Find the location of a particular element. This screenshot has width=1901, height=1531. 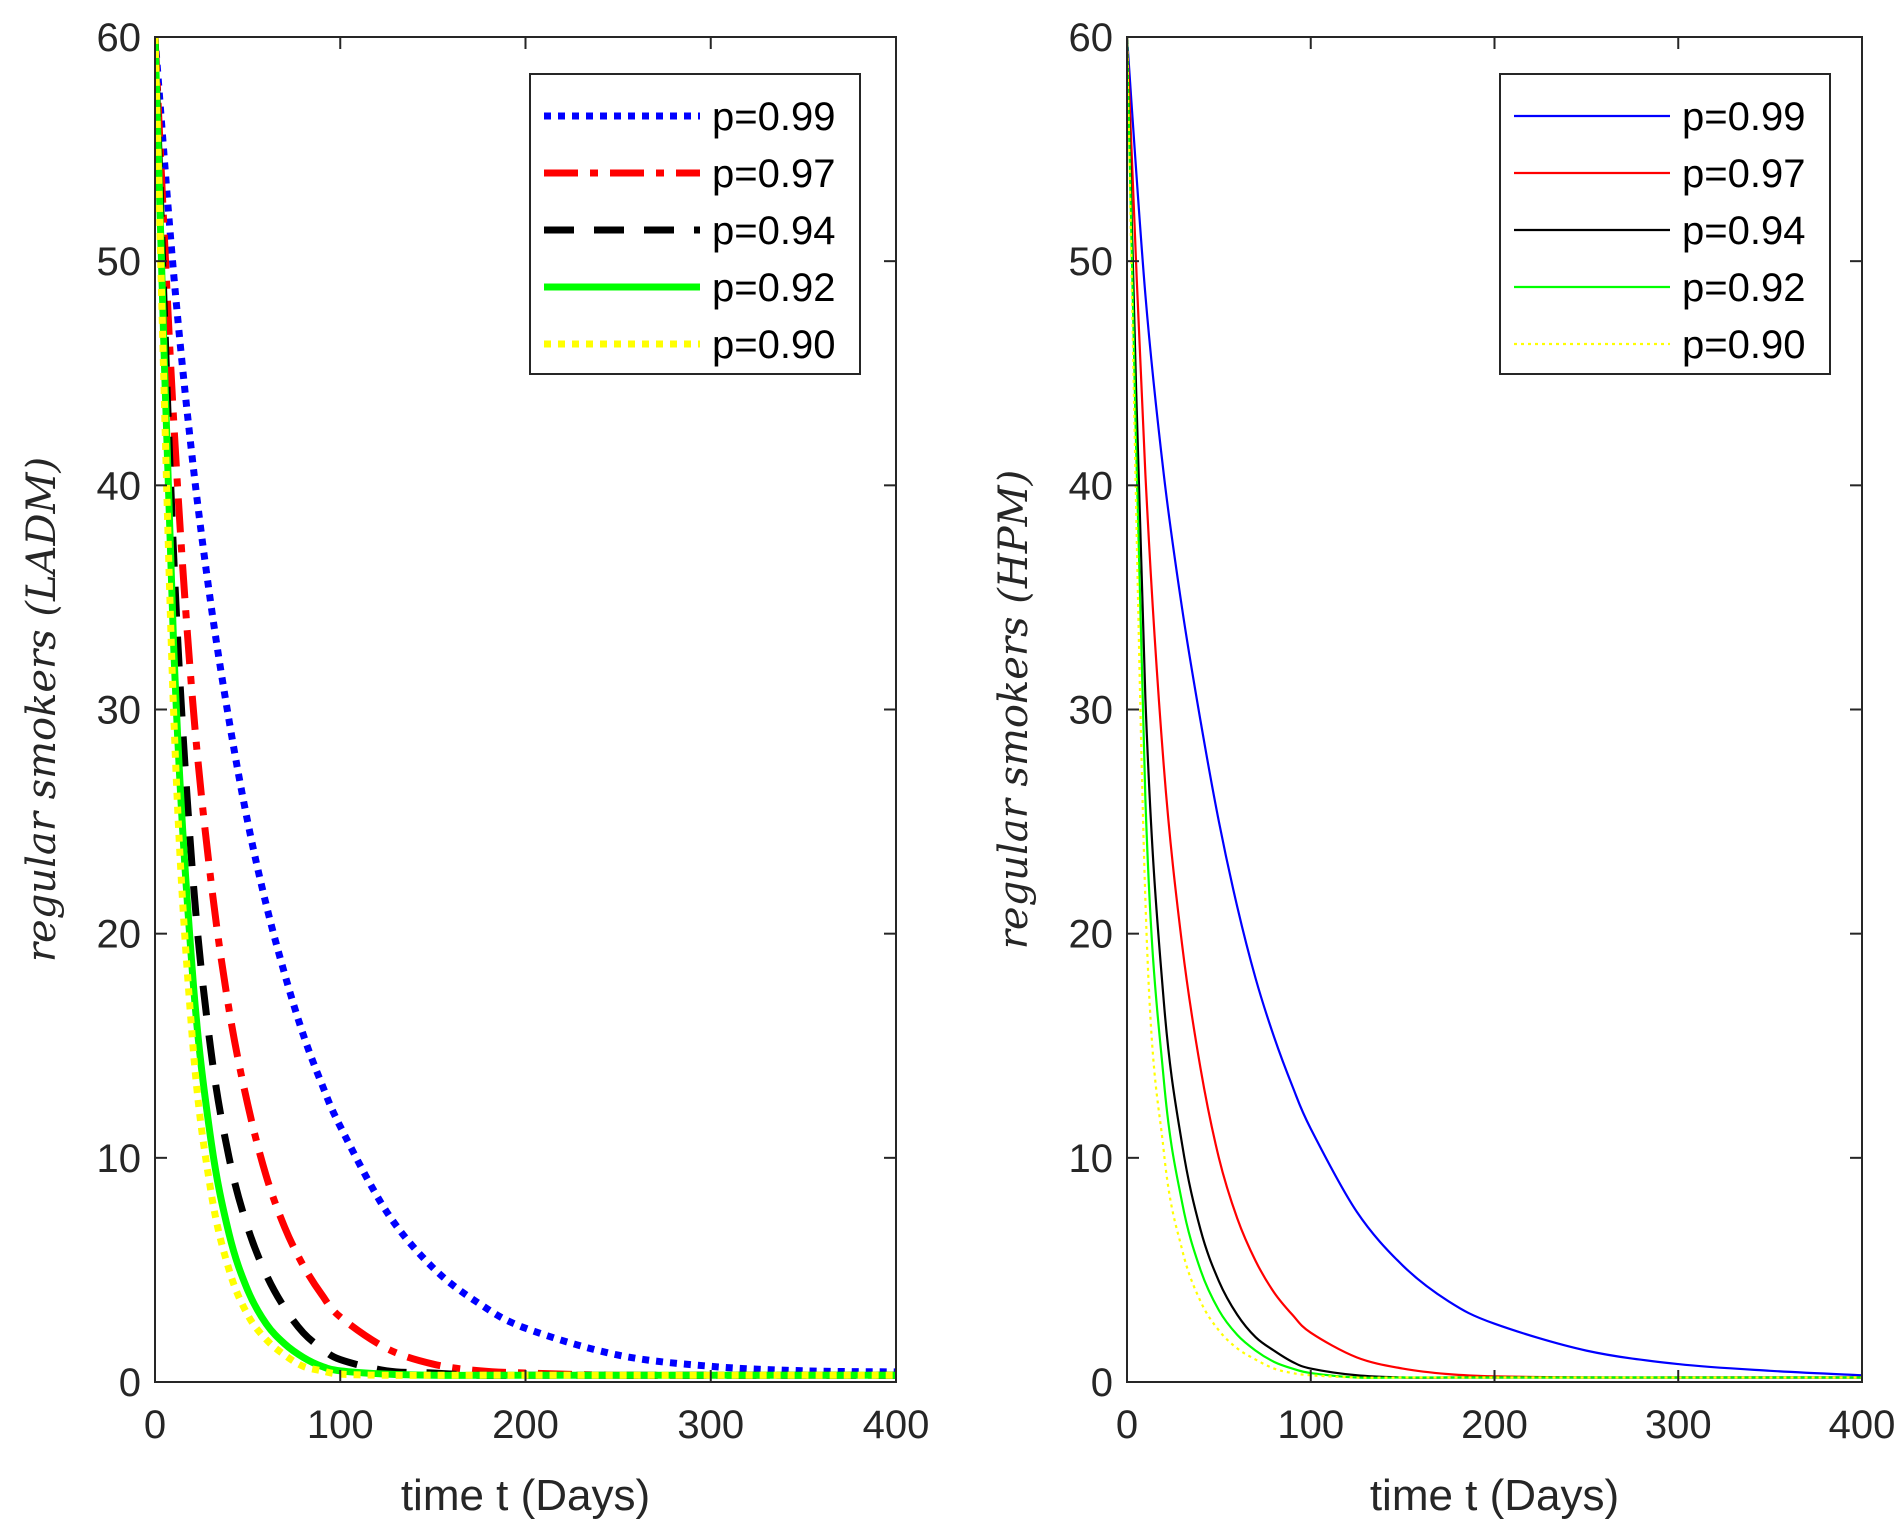

y-axis-label: regular smokers (LADM) is located at coordinates (42, 709).